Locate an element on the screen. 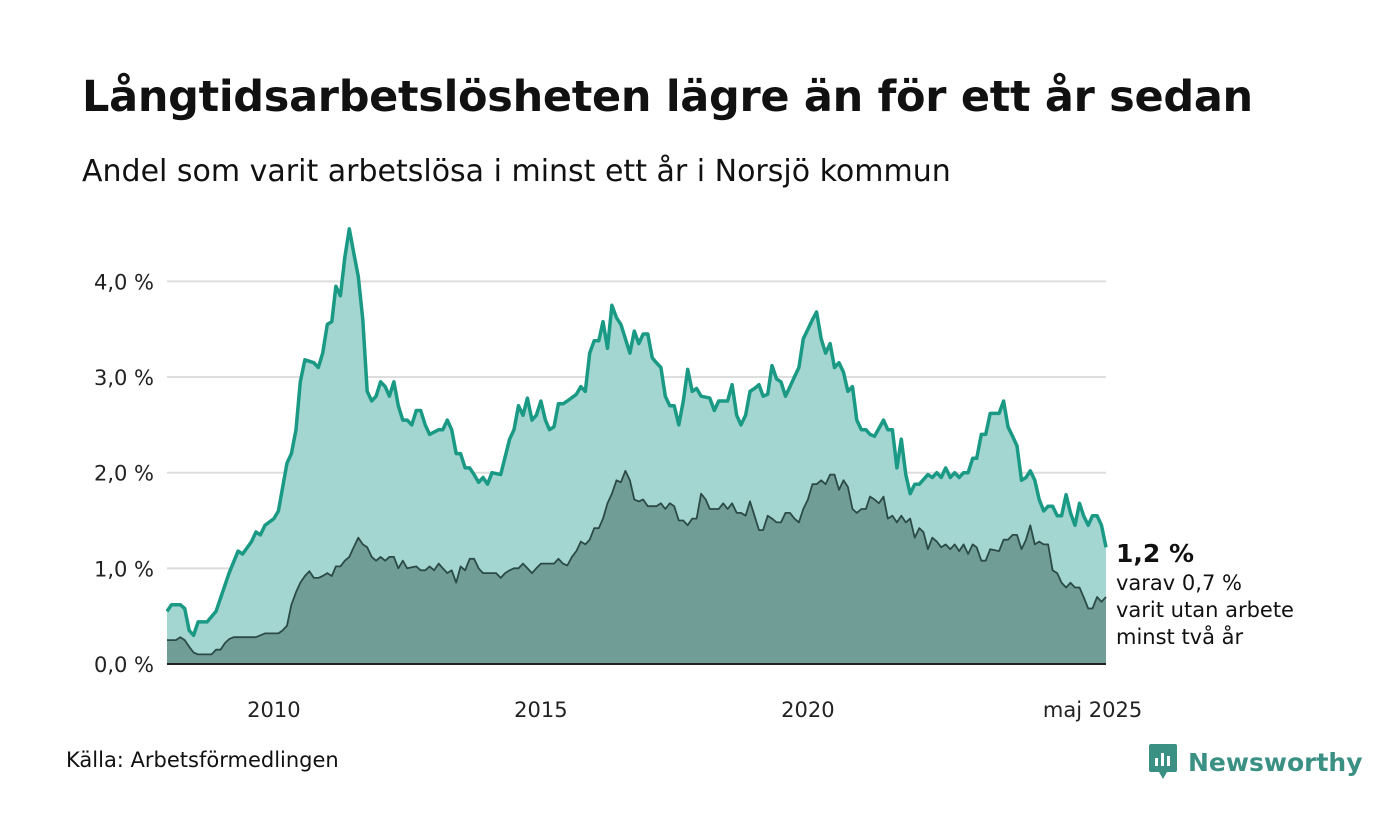  y-tick-label: 0,0 % is located at coordinates (124, 665).